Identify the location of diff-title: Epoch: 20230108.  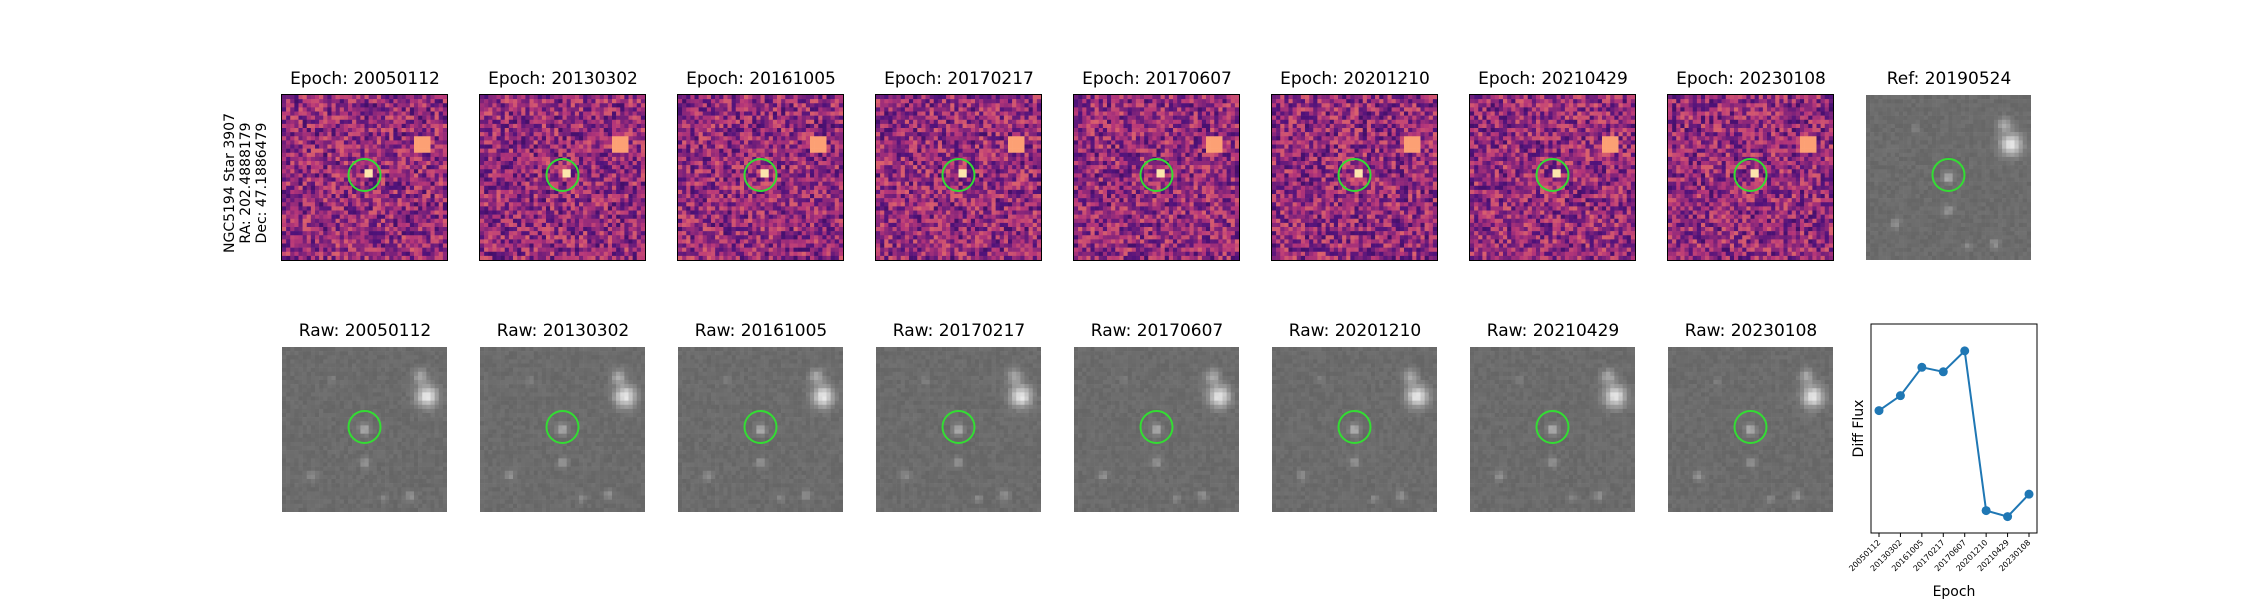
(1751, 79).